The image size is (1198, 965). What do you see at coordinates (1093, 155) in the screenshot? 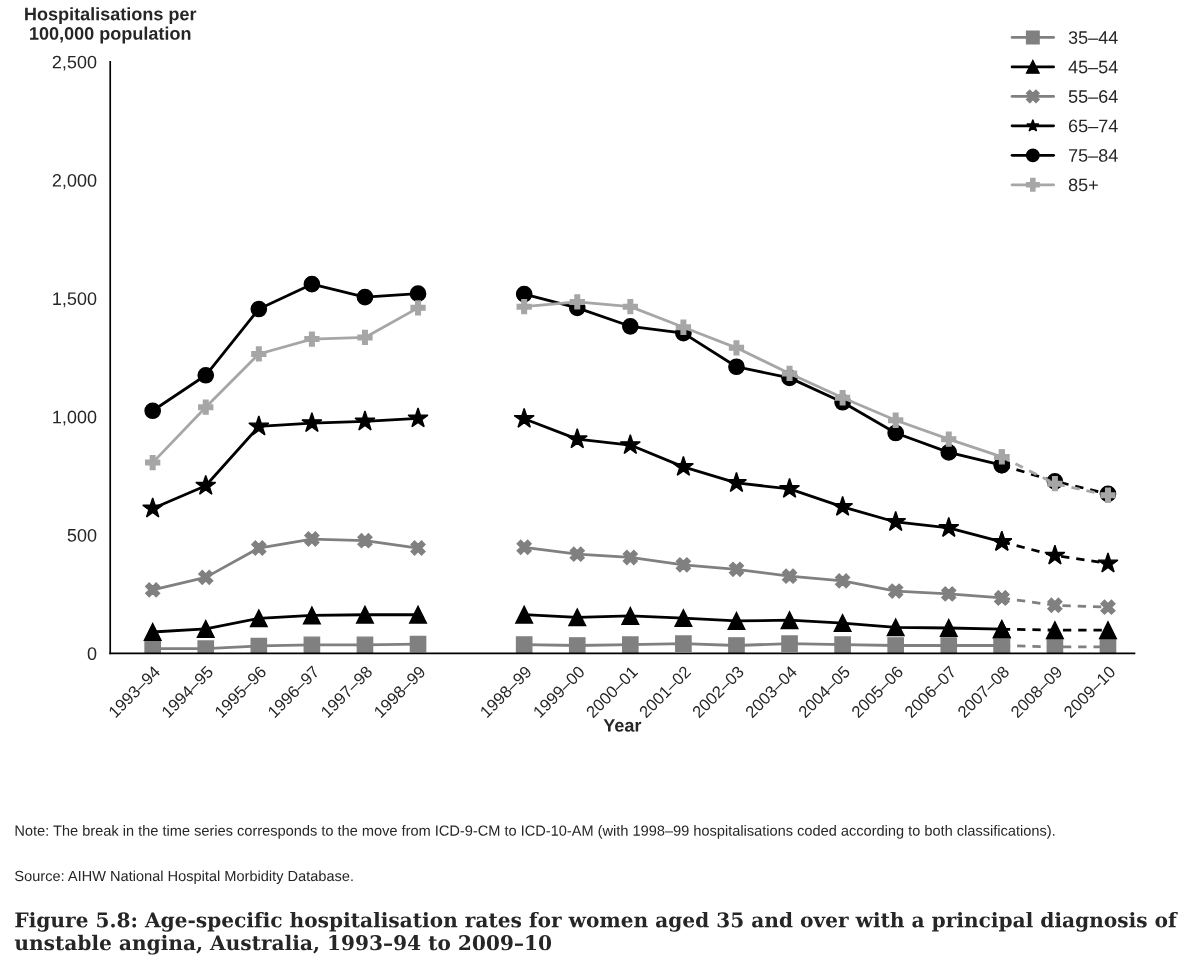
I see `legend-label: 75–84` at bounding box center [1093, 155].